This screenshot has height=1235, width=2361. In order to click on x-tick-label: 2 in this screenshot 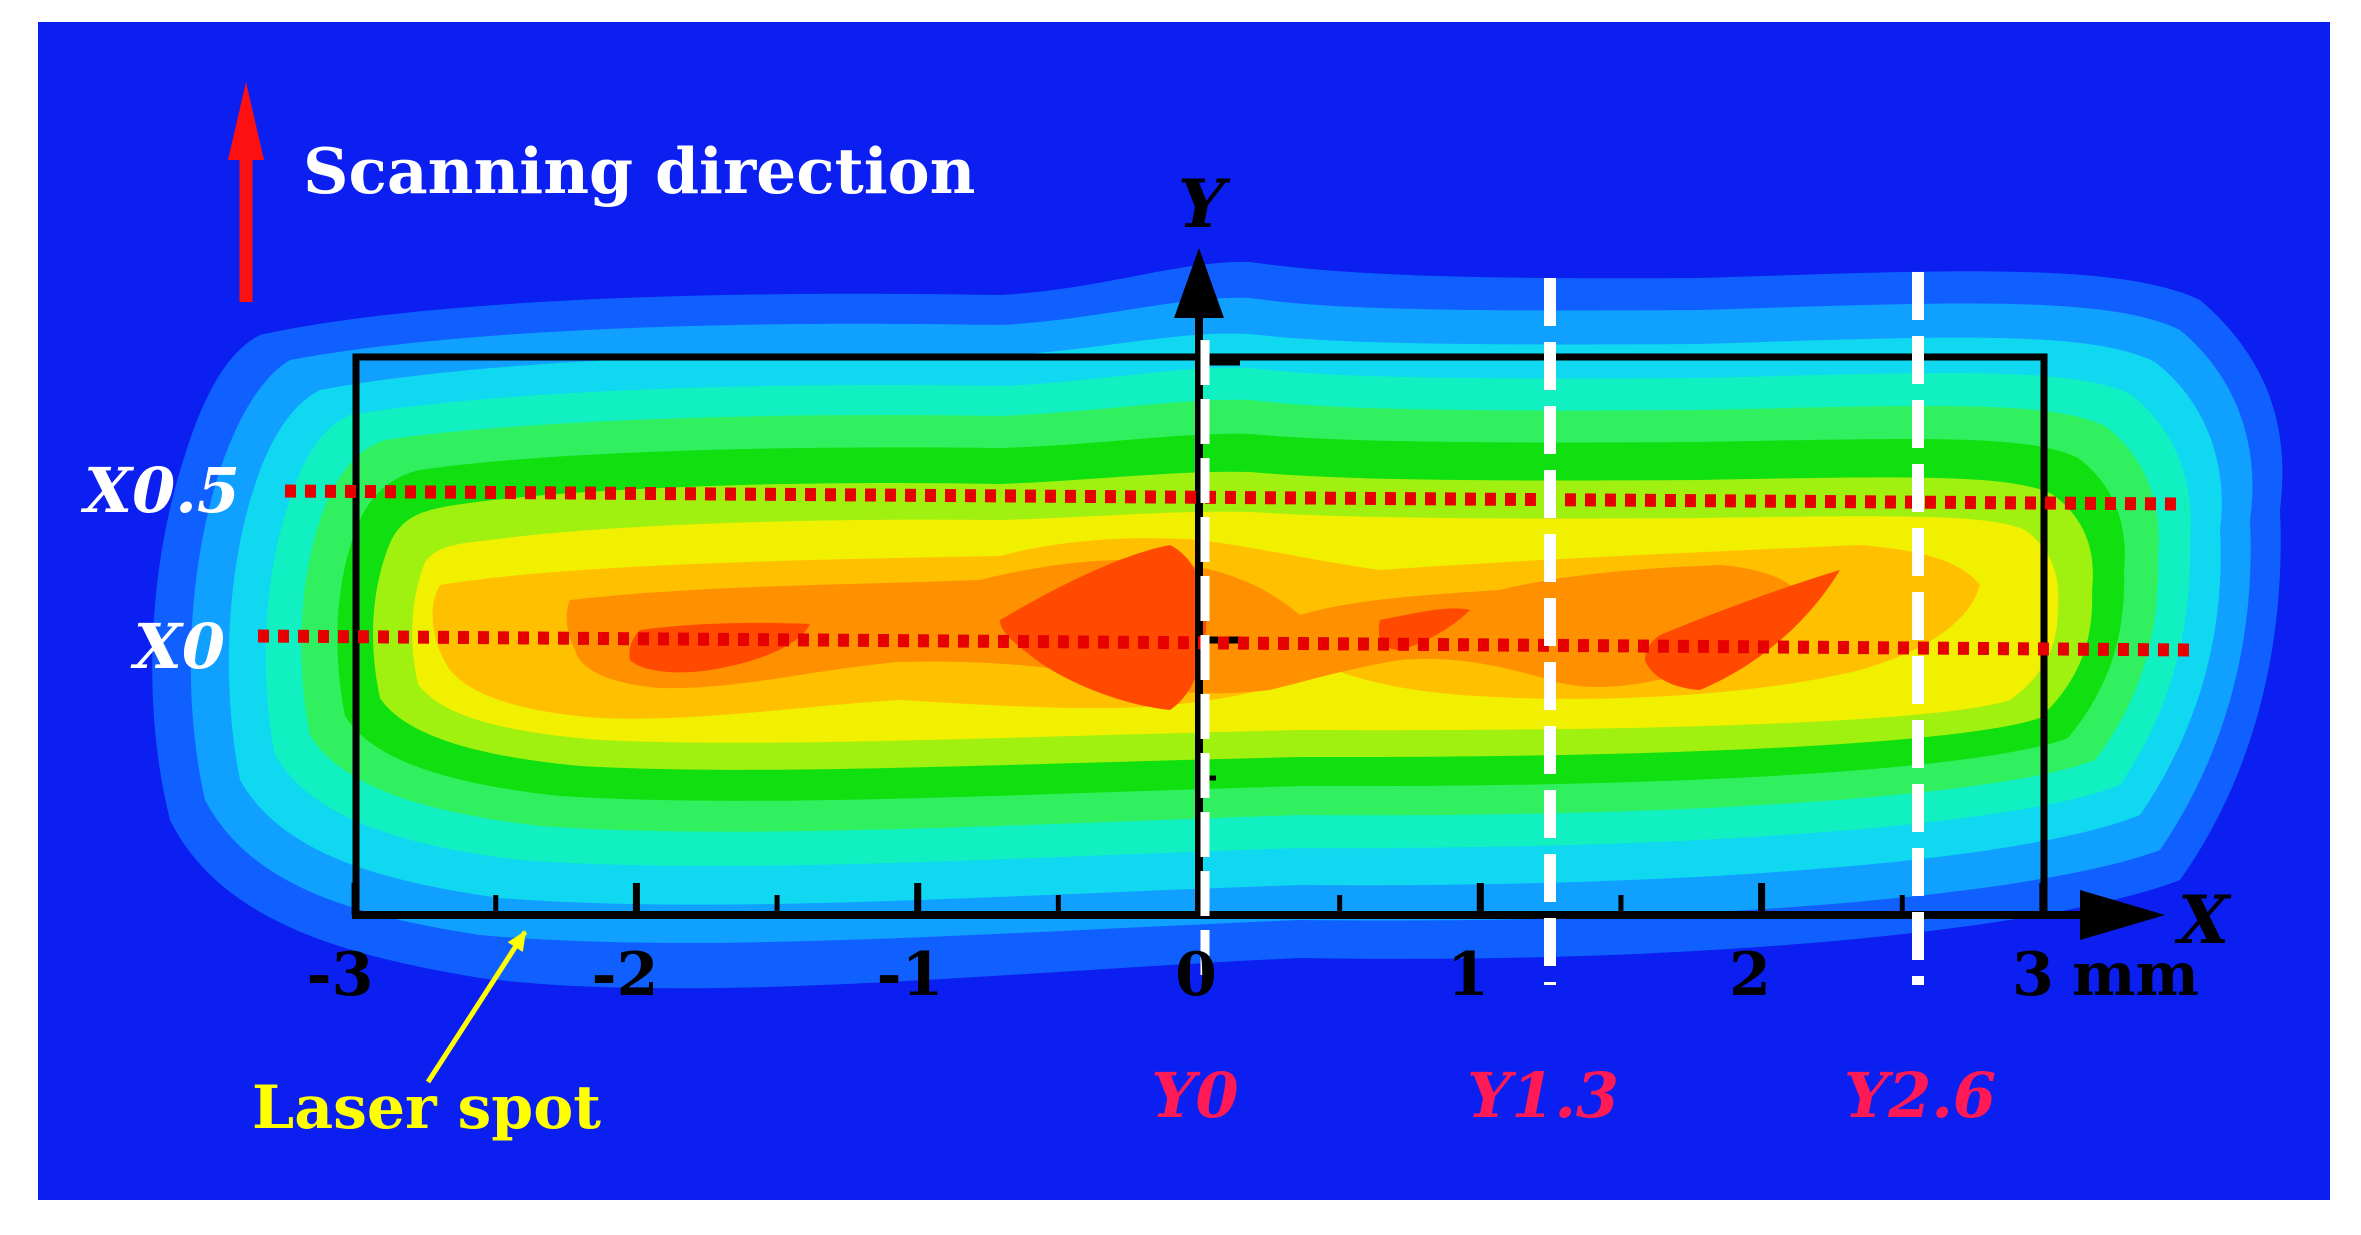, I will do `click(1750, 975)`.